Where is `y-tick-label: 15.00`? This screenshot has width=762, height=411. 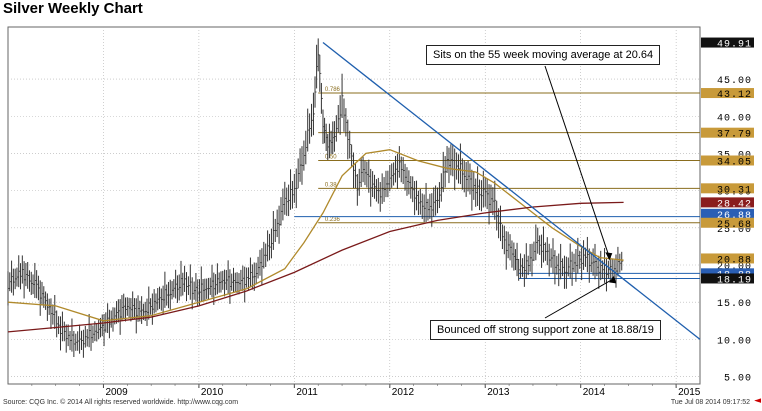 y-tick-label: 15.00 is located at coordinates (734, 304).